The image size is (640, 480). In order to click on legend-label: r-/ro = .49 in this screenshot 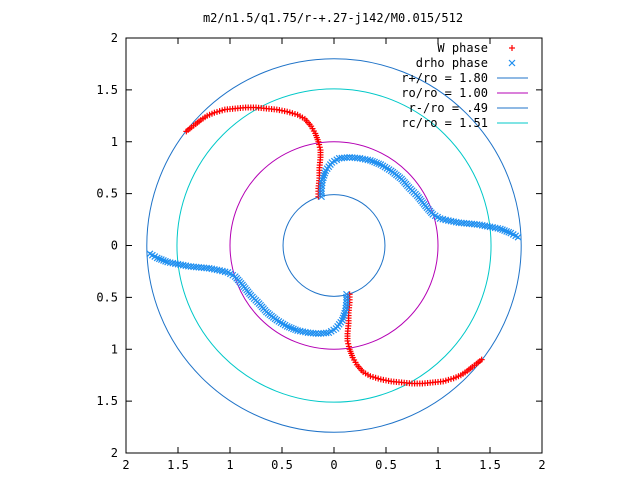, I will do `click(448, 108)`.